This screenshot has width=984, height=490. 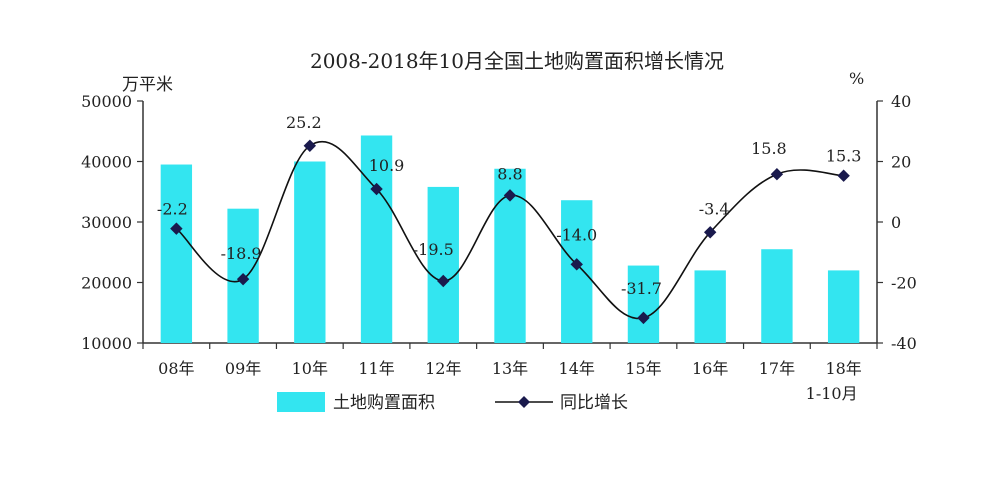 What do you see at coordinates (643, 368) in the screenshot?
I see `x-tick-label: 15年` at bounding box center [643, 368].